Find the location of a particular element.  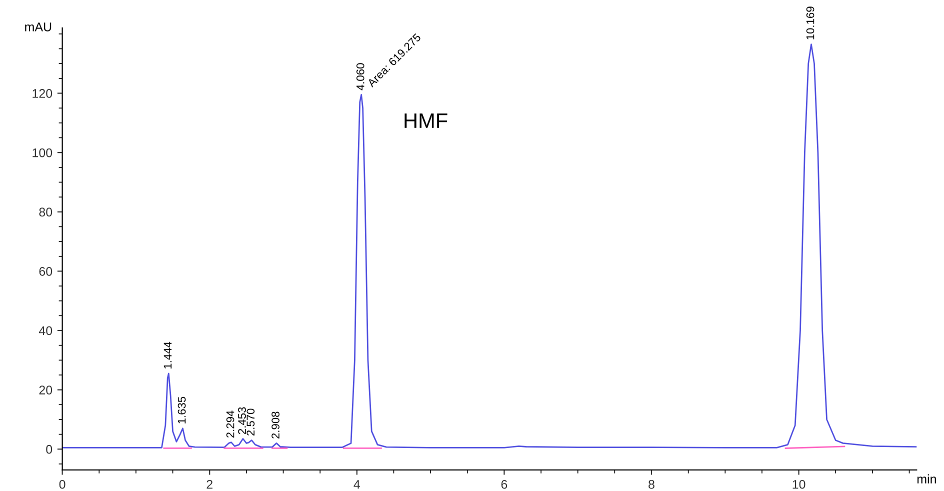

annotation: HMF is located at coordinates (426, 121).